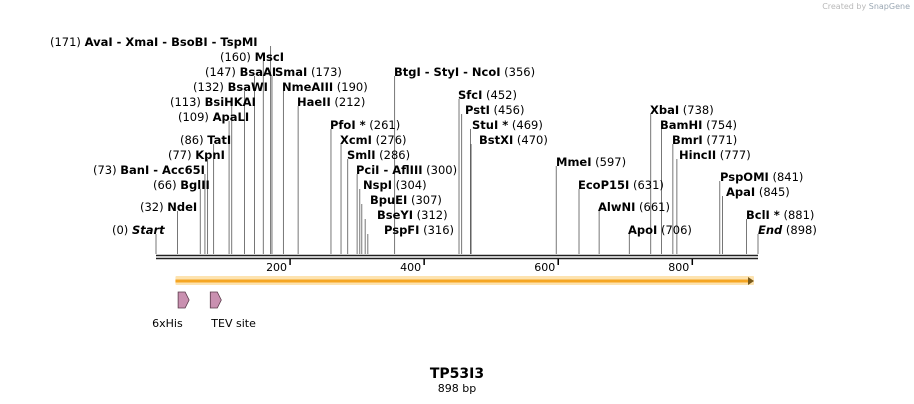  Describe the element at coordinates (231, 117) in the screenshot. I see `site-enzyme-name: ApaLI` at that location.